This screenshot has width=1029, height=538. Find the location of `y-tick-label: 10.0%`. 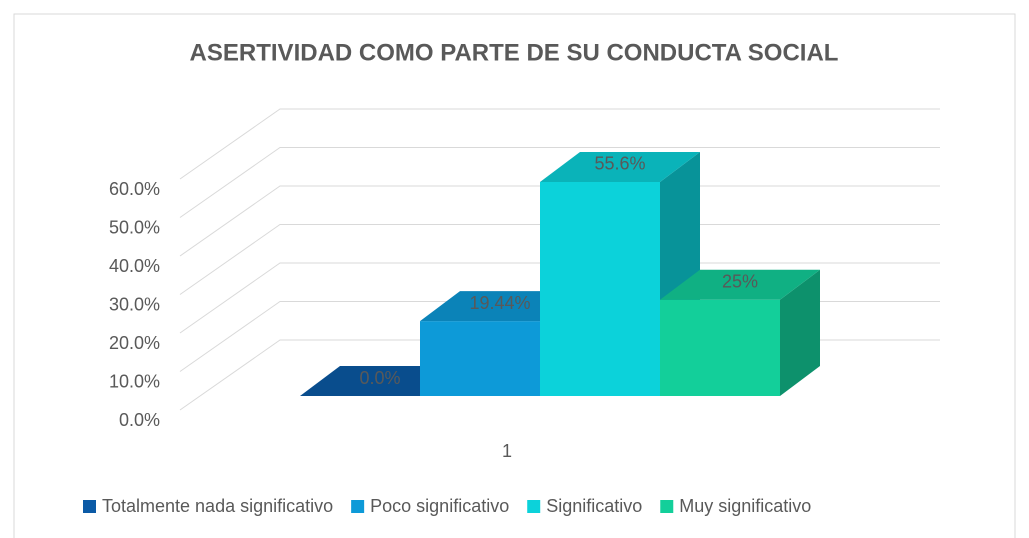

y-tick-label: 10.0% is located at coordinates (134, 381).